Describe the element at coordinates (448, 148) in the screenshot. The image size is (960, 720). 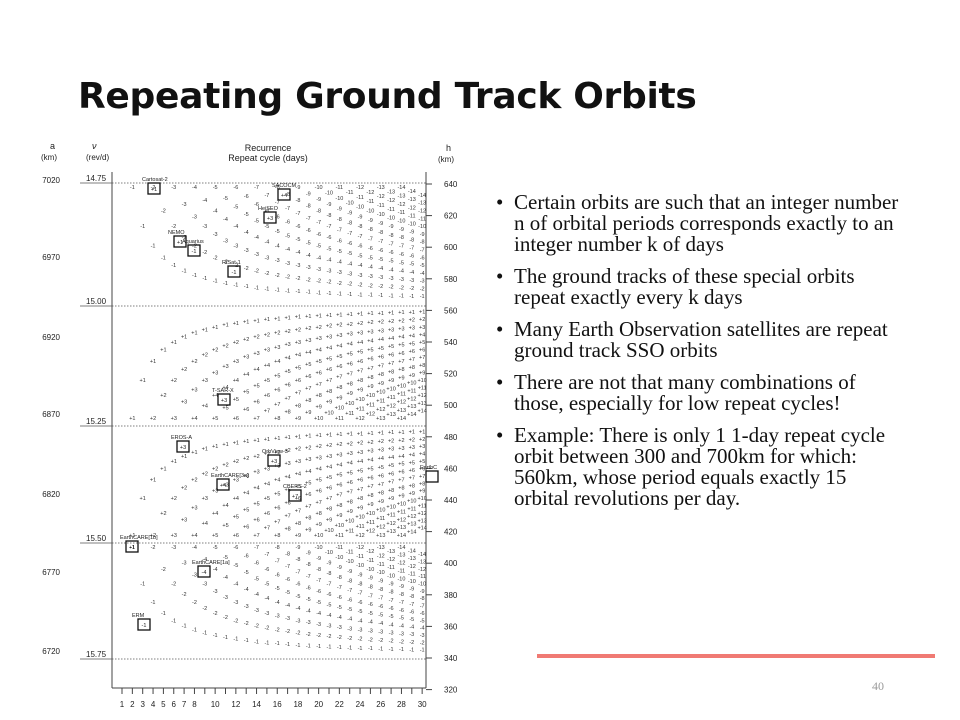
I see `h-axis-symbol: h` at that location.